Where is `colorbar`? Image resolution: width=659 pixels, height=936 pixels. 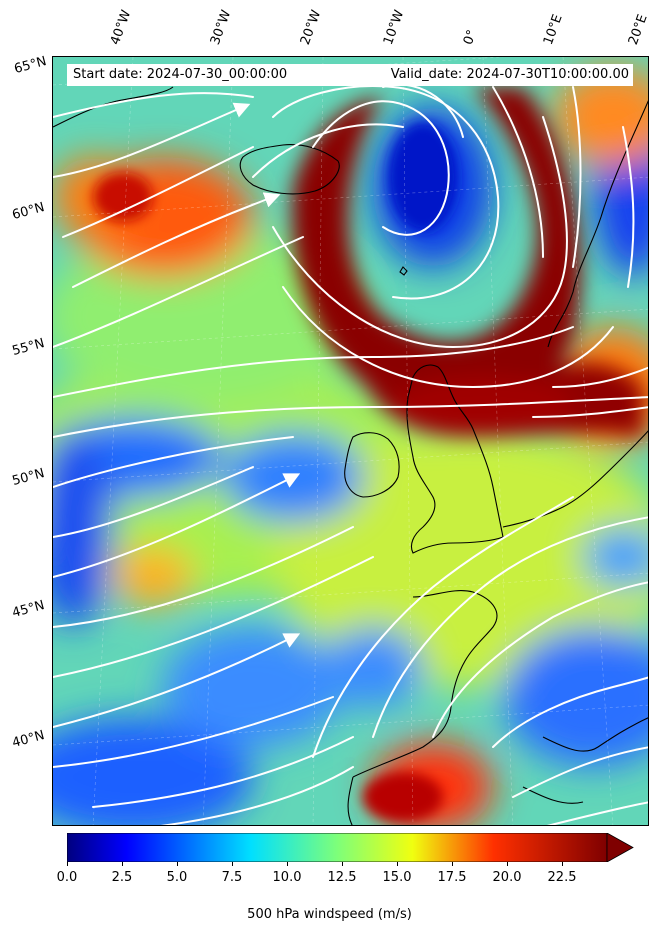 colorbar is located at coordinates (350, 847).